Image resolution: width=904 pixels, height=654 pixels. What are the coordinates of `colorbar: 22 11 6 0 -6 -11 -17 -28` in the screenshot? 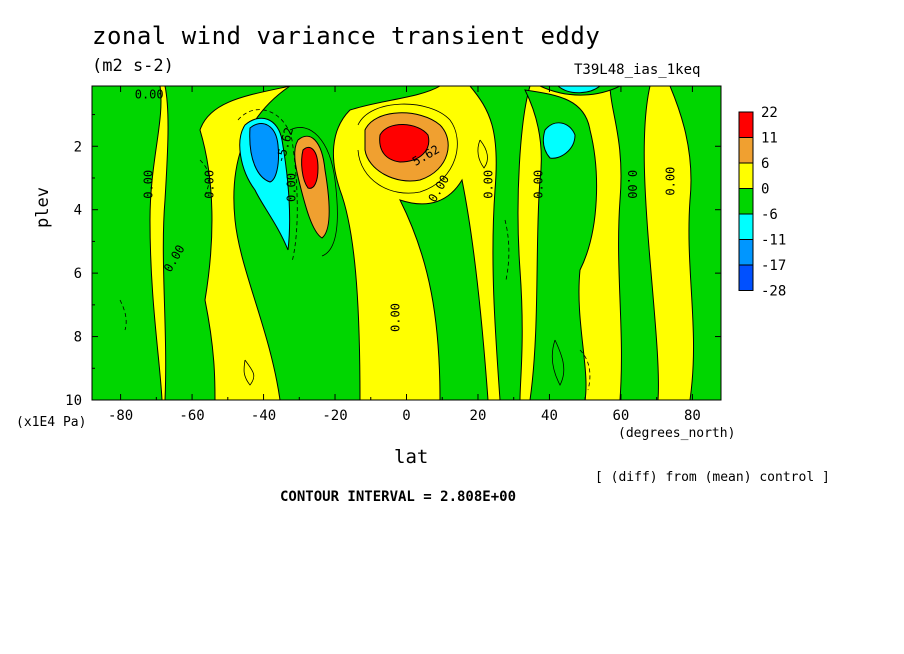 It's located at (762, 202).